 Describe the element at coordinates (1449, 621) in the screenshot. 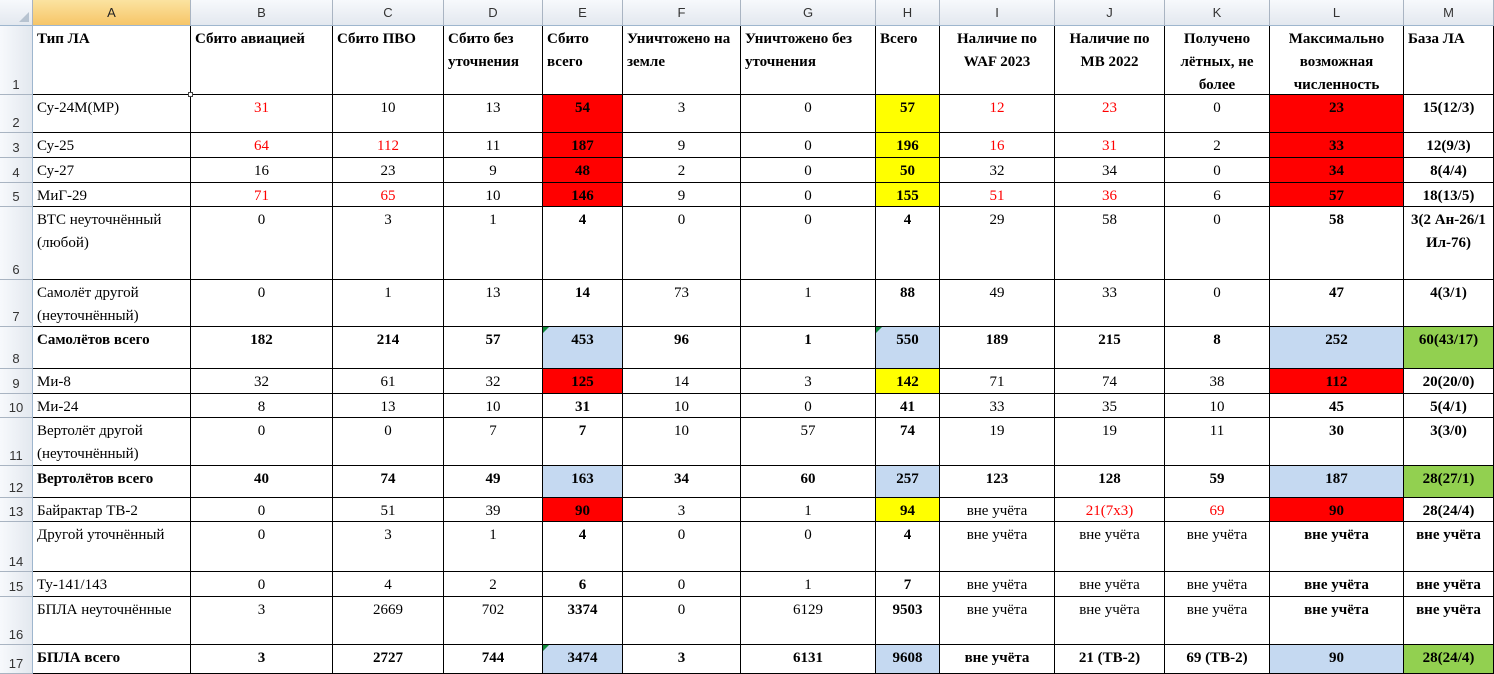

I see `cell-m16: вне учёта` at that location.